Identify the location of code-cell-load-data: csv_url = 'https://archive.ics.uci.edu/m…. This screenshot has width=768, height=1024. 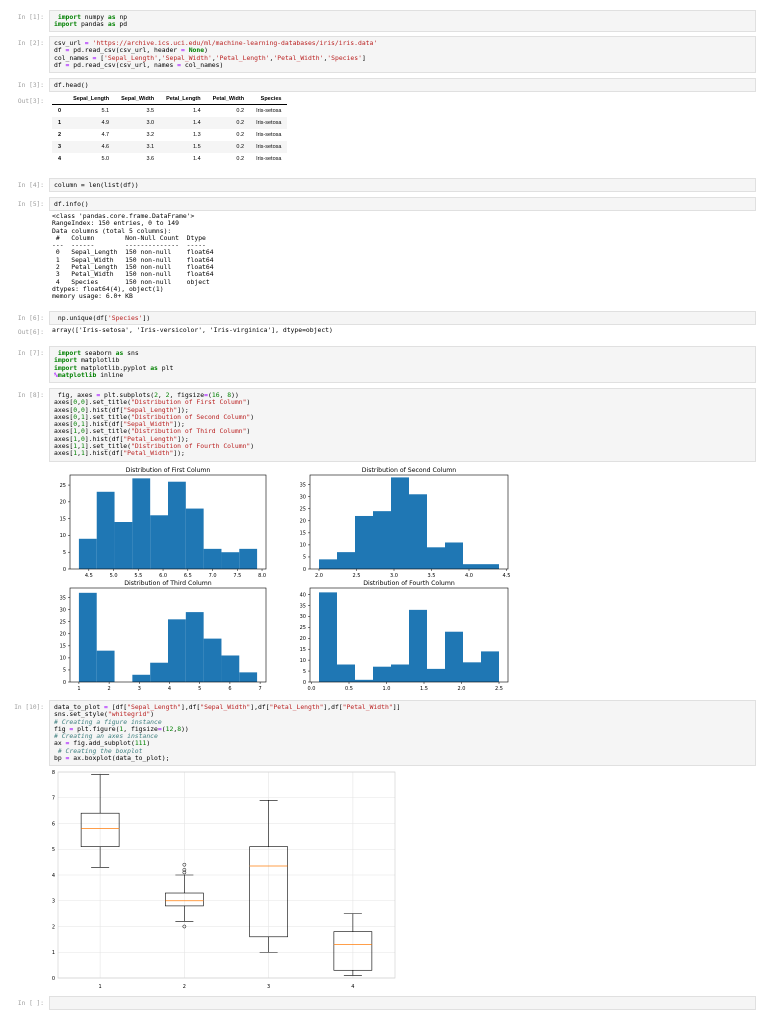
(402, 54).